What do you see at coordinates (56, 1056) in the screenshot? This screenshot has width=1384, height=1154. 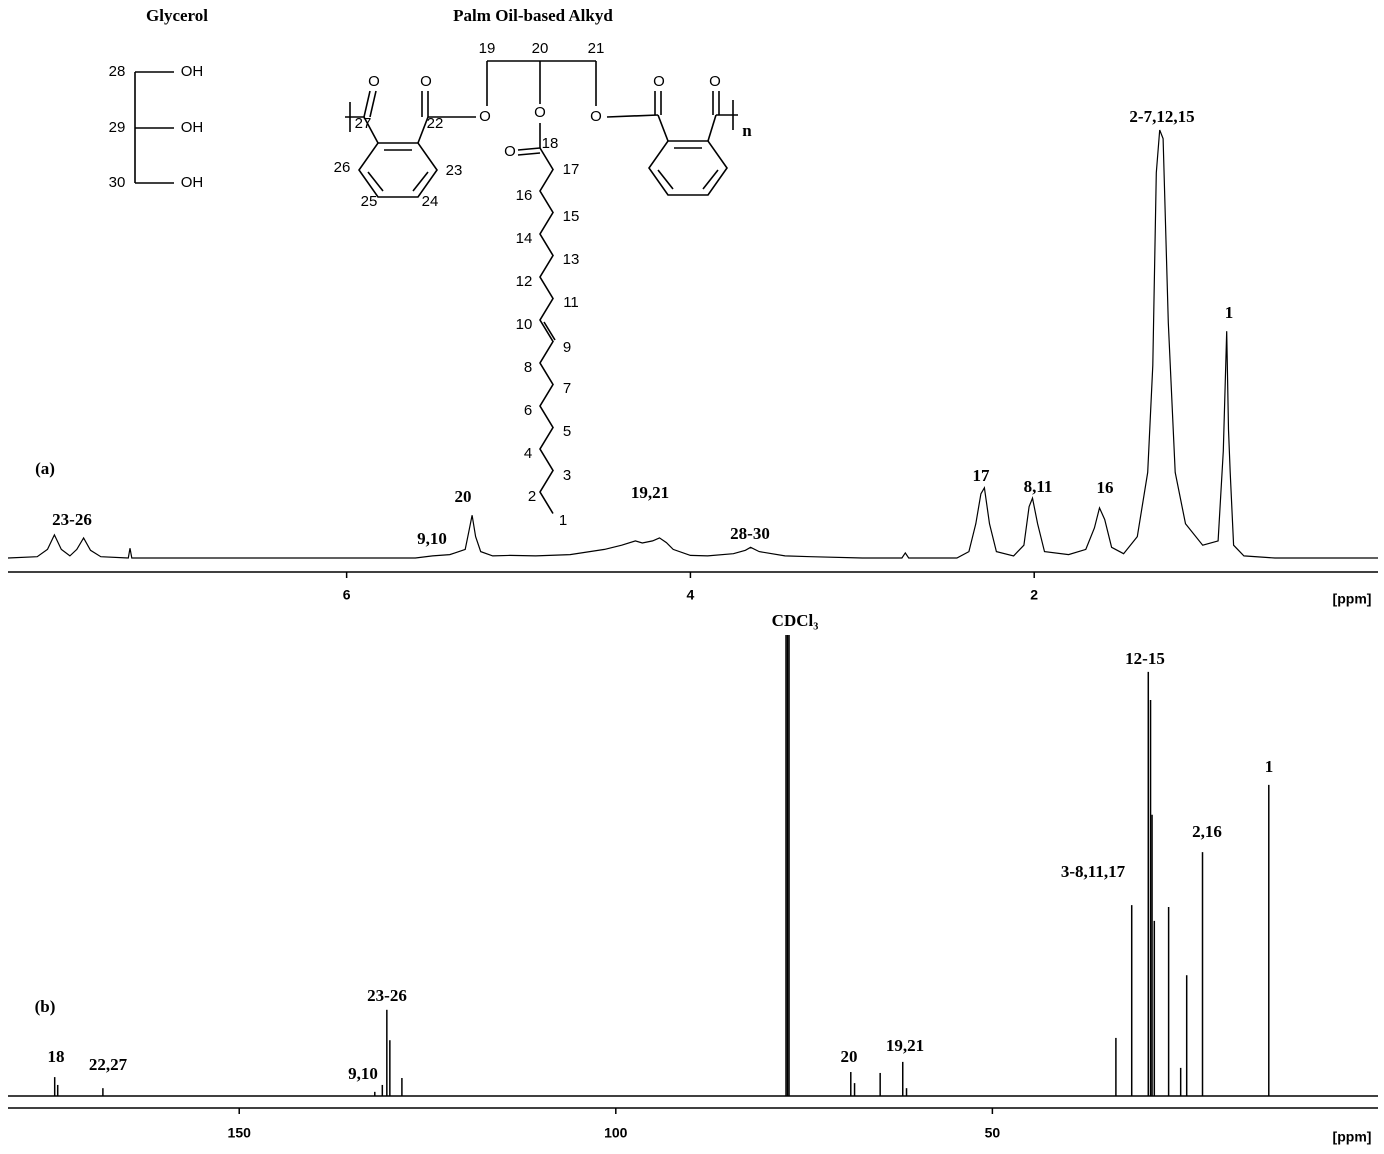 I see `peak-label: 18` at bounding box center [56, 1056].